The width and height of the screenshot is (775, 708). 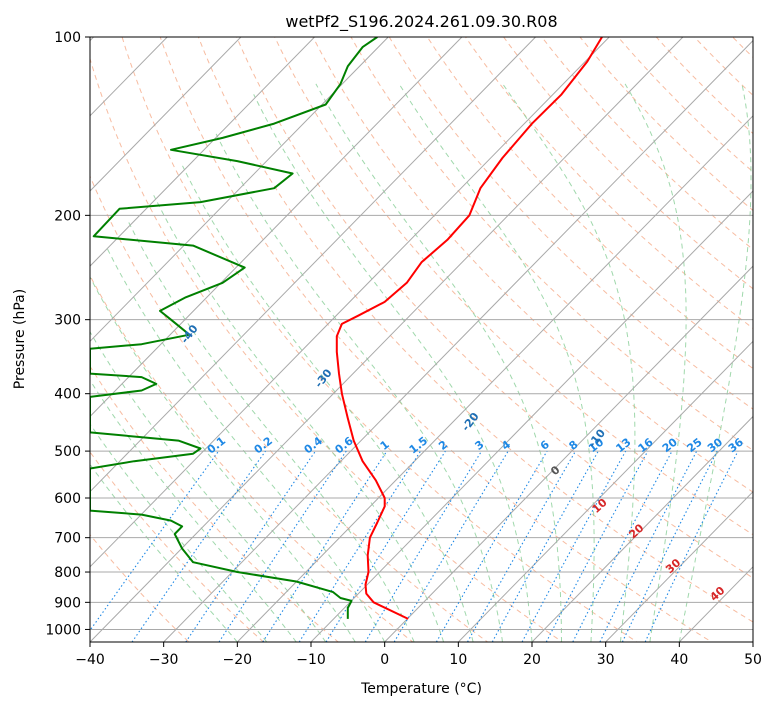 What do you see at coordinates (385, 445) in the screenshot?
I see `mixing-ratio-label: 1` at bounding box center [385, 445].